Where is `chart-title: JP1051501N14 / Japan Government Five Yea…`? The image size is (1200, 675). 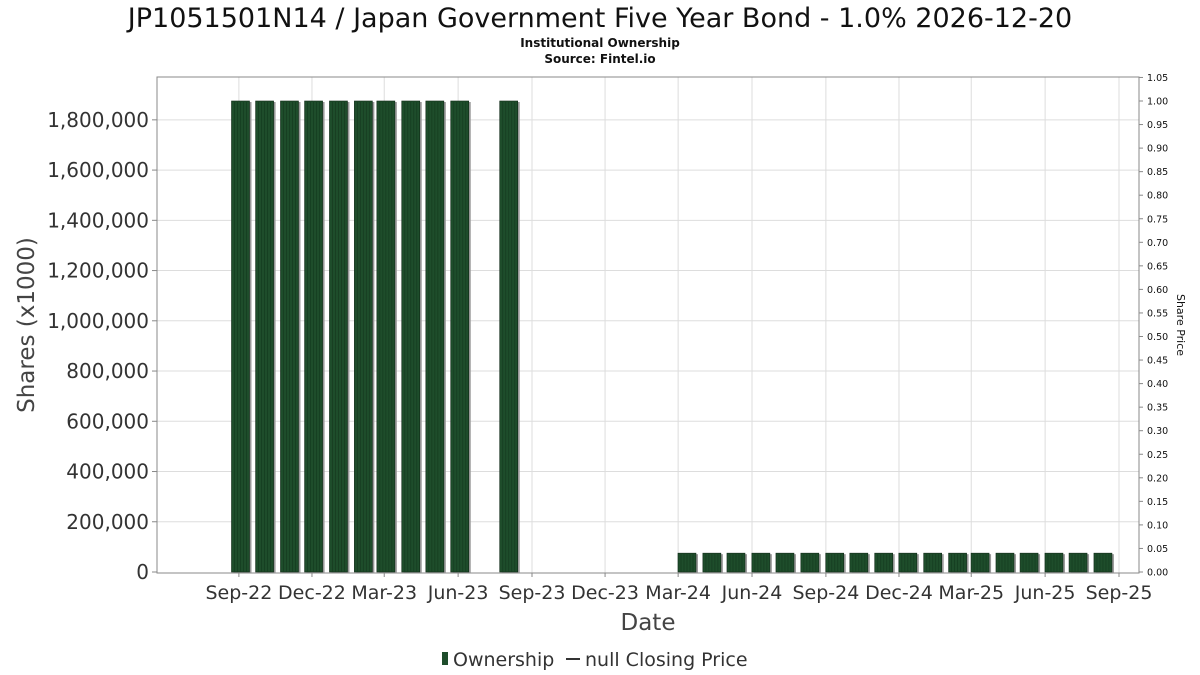
chart-title: JP1051501N14 / Japan Government Five Yea… is located at coordinates (599, 18).